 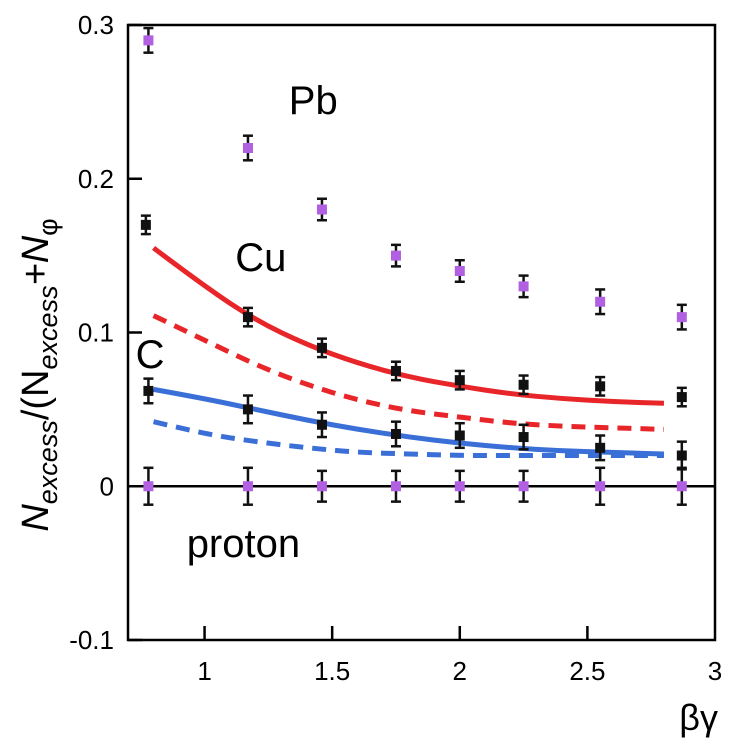 I want to click on label-cu: Cu, so click(x=260, y=258).